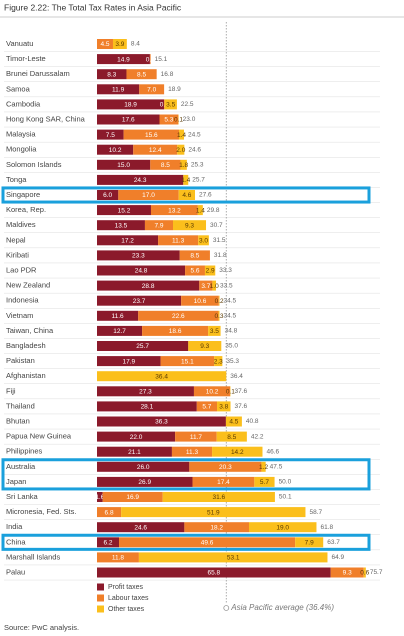  I want to click on total-label: 34.5, so click(230, 316).